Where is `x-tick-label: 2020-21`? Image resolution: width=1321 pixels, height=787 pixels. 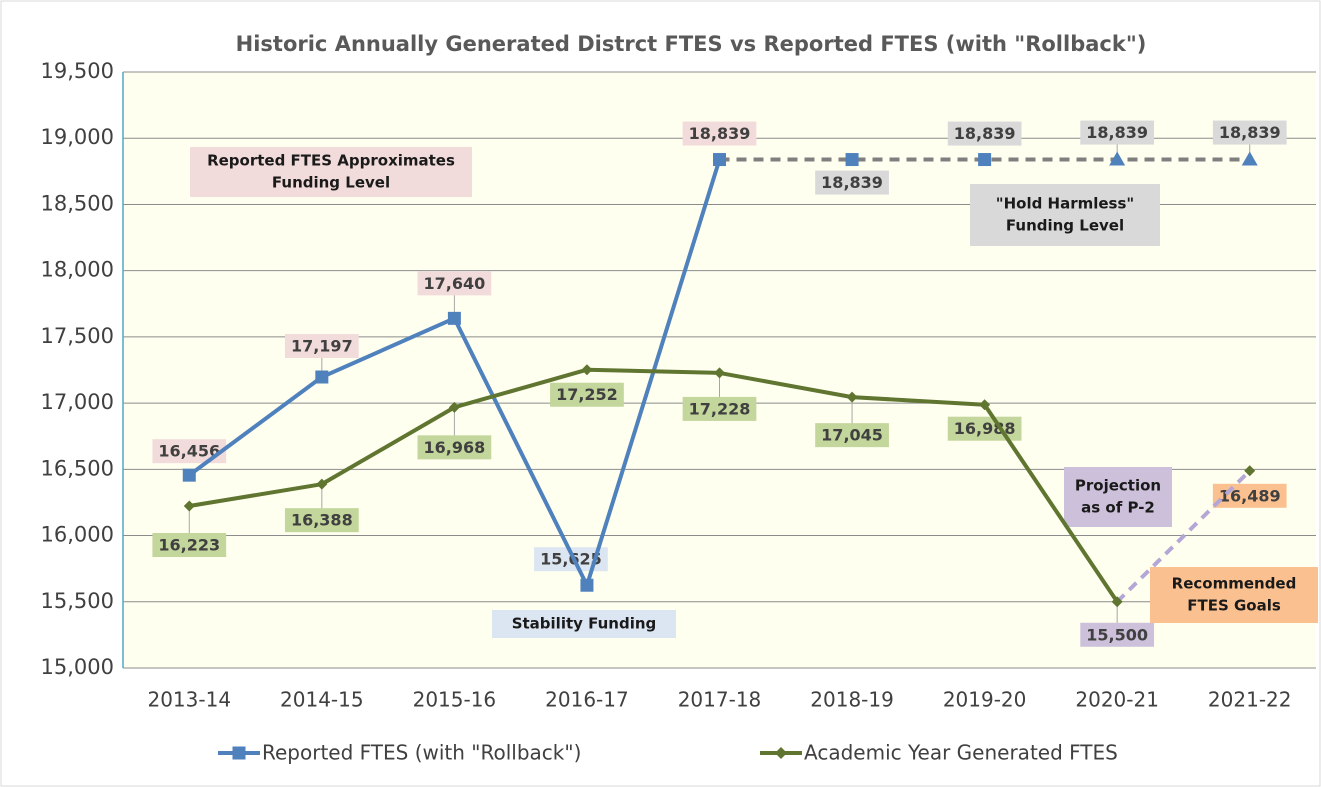
x-tick-label: 2020-21 is located at coordinates (1117, 700).